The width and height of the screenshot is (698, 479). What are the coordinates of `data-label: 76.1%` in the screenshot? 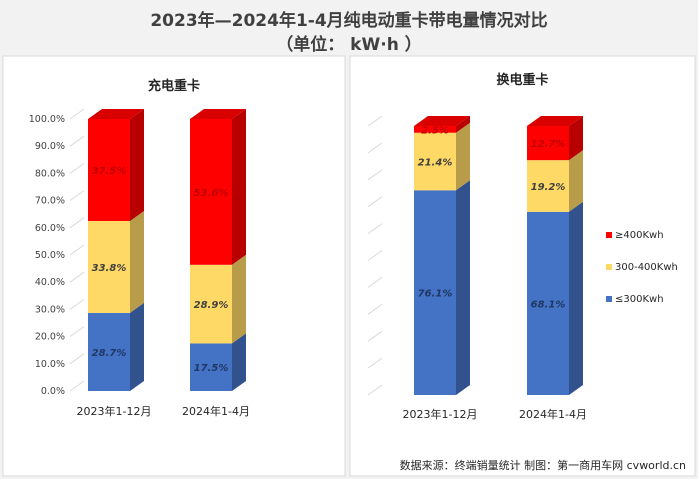 It's located at (435, 294).